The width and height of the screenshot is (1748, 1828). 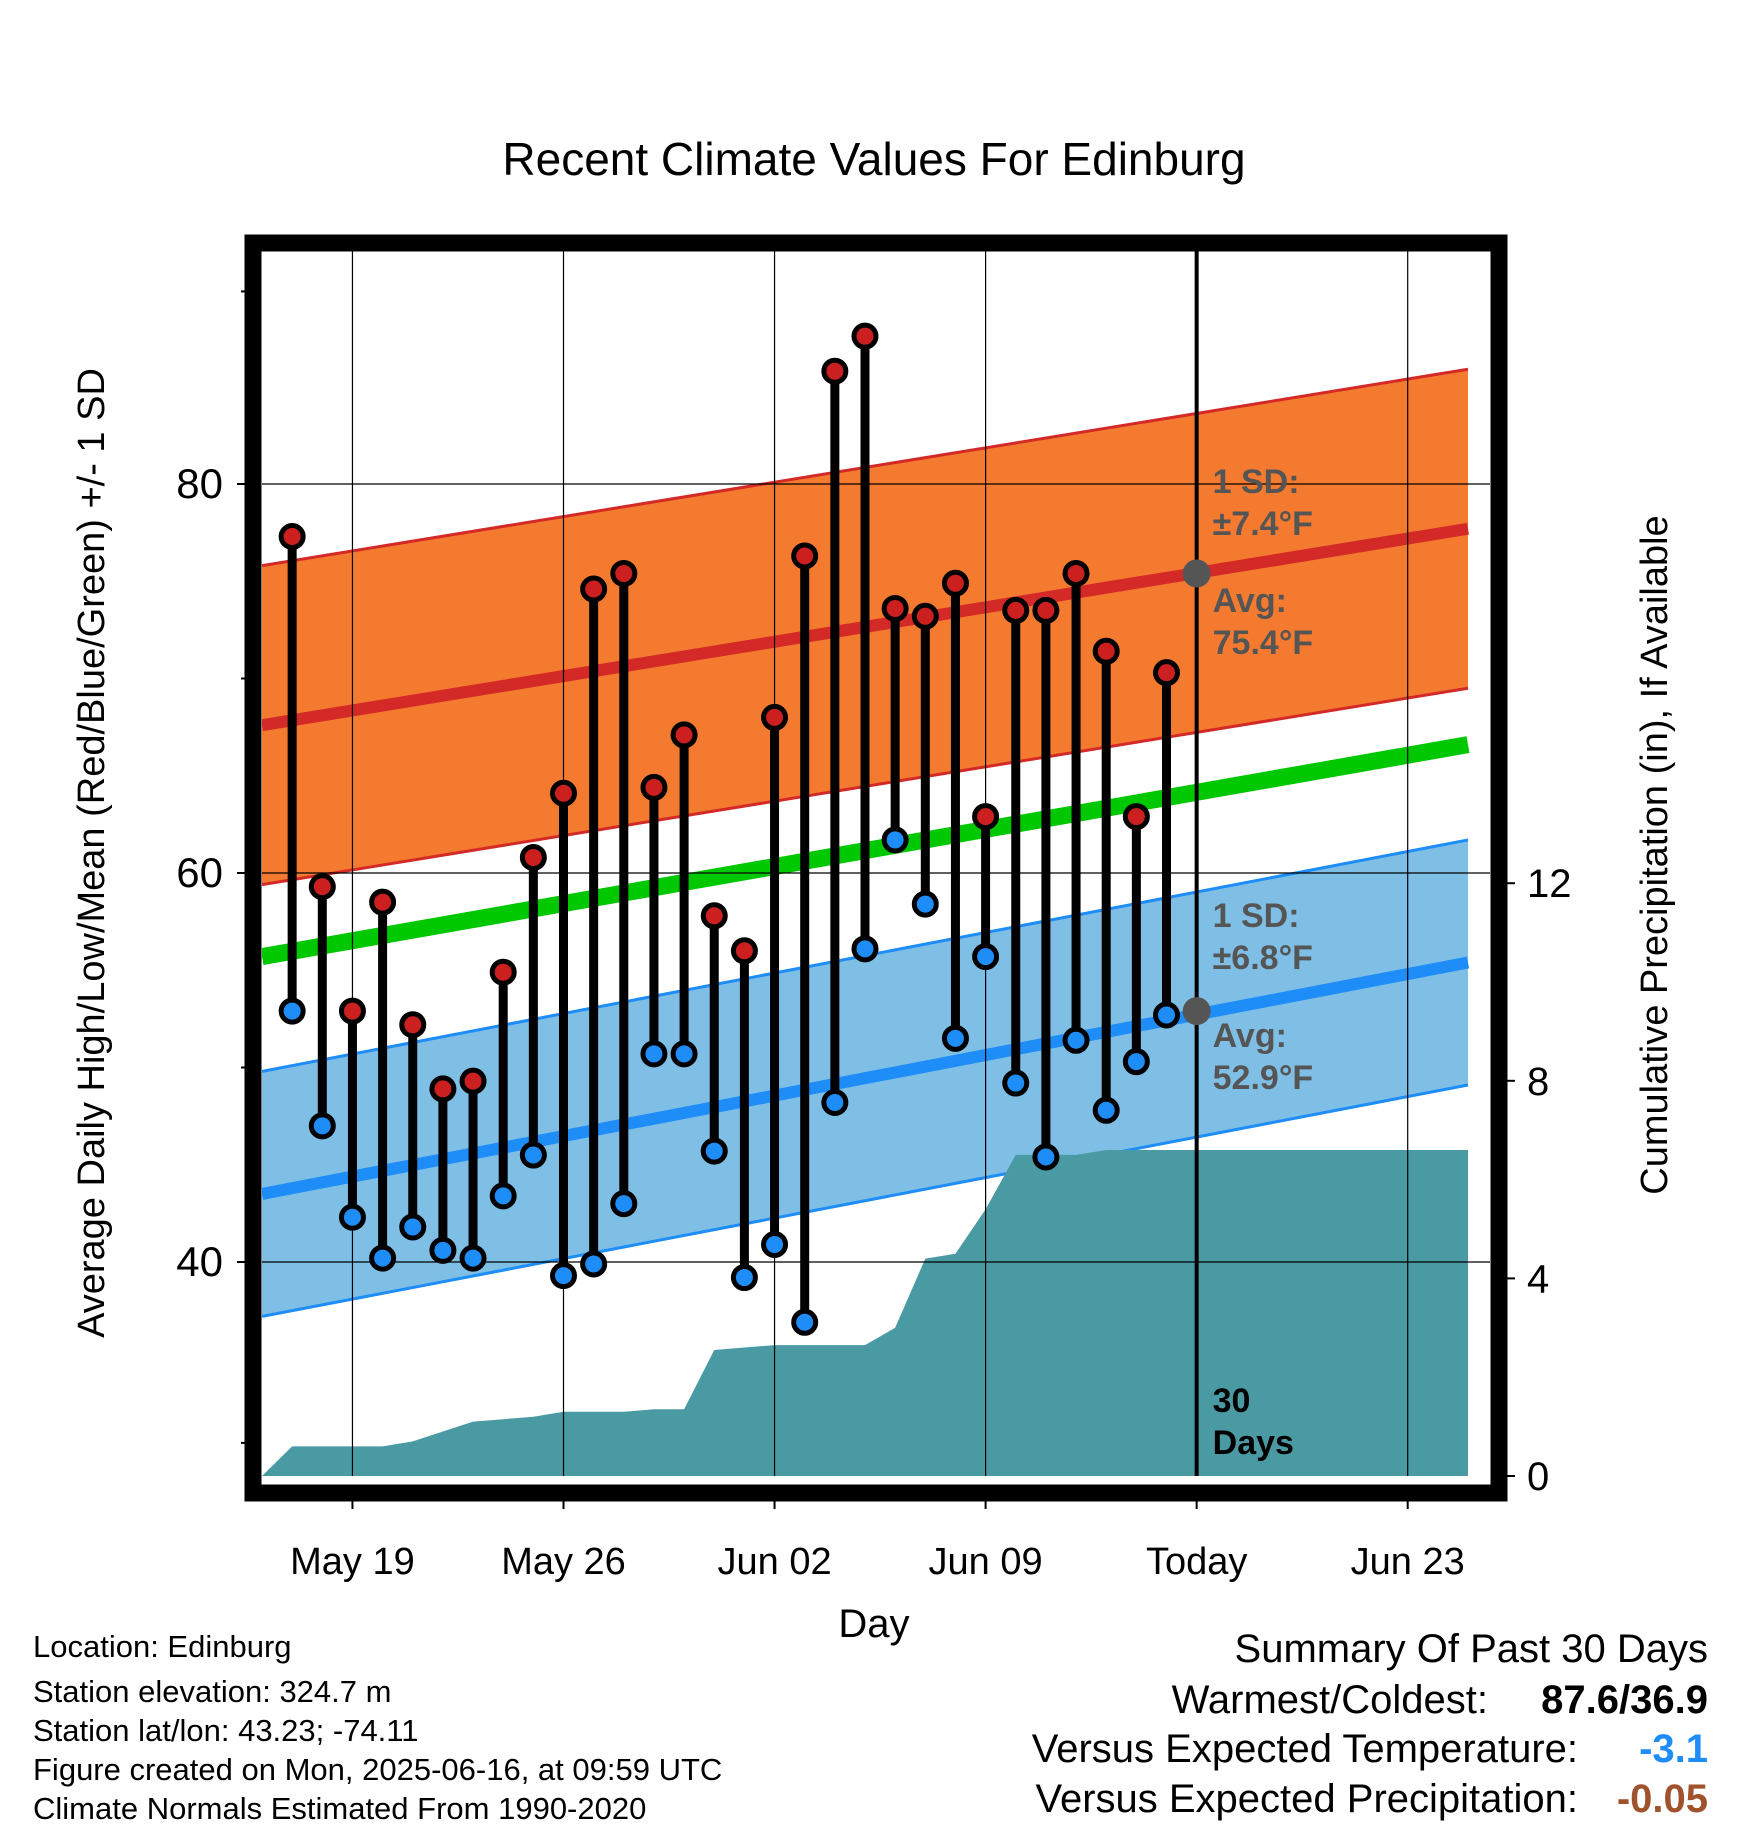 I want to click on low-avg-annotation: Avg: 52.9°F, so click(x=1263, y=1057).